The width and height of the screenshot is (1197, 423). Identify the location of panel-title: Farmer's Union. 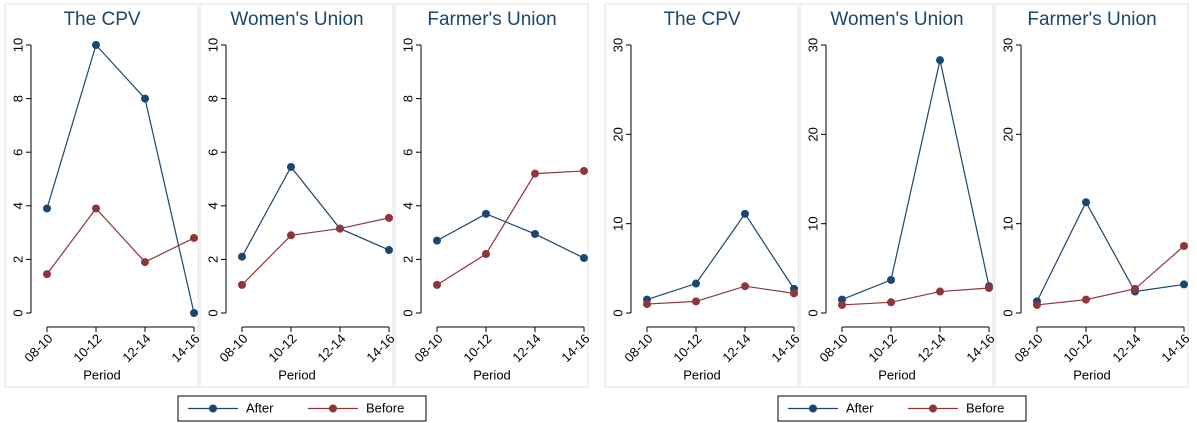
(1091, 19).